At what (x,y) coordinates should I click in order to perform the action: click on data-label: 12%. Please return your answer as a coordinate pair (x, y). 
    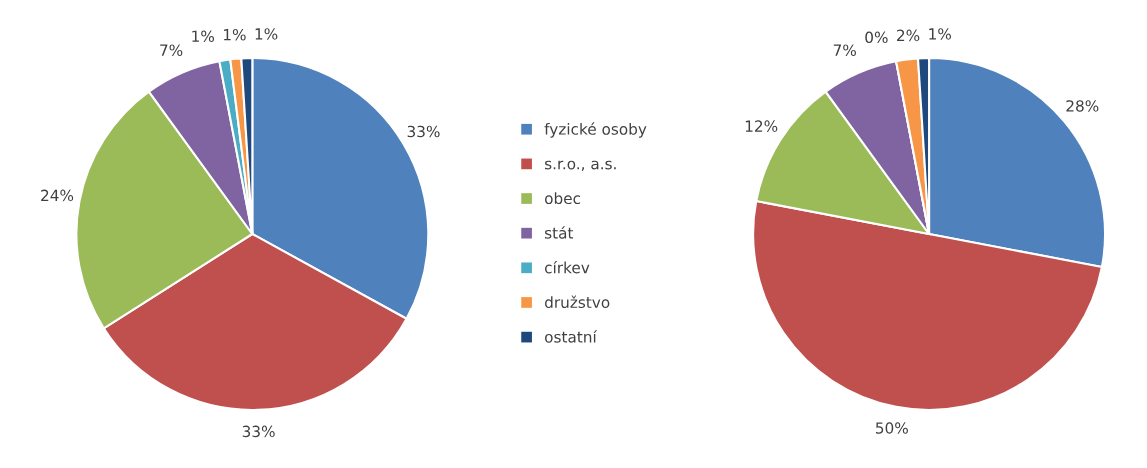
    Looking at the image, I should click on (761, 126).